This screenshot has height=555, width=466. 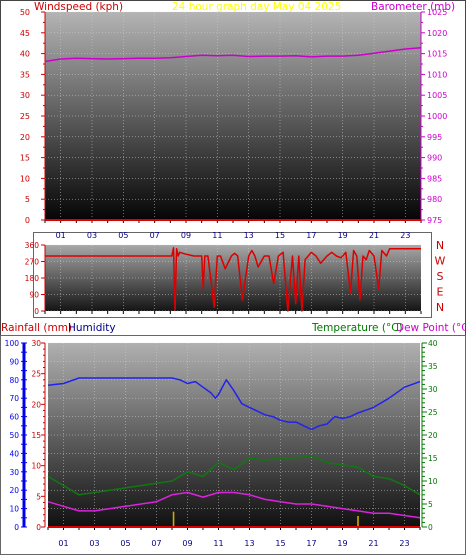 I want to click on rain-tick-label: 0, so click(x=38, y=527).